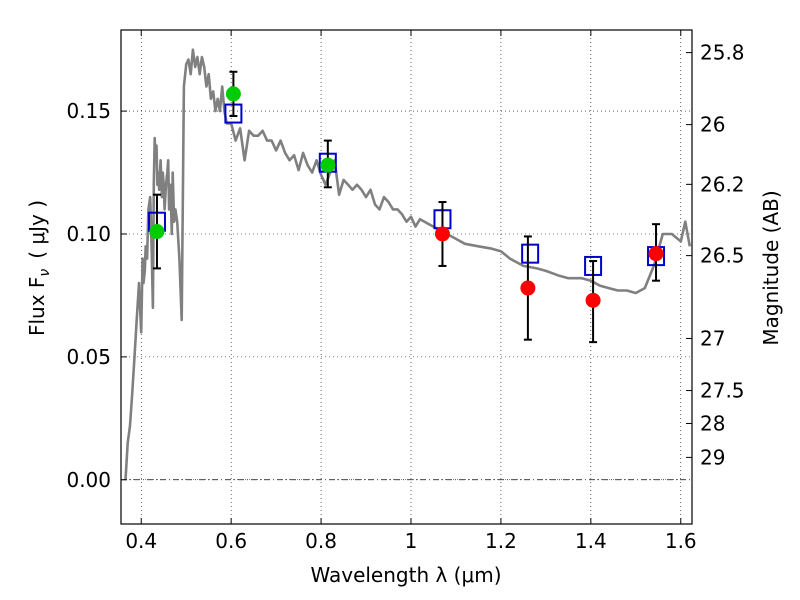 Image resolution: width=800 pixels, height=600 pixels. Describe the element at coordinates (712, 423) in the screenshot. I see `right-tick-label: 28` at that location.